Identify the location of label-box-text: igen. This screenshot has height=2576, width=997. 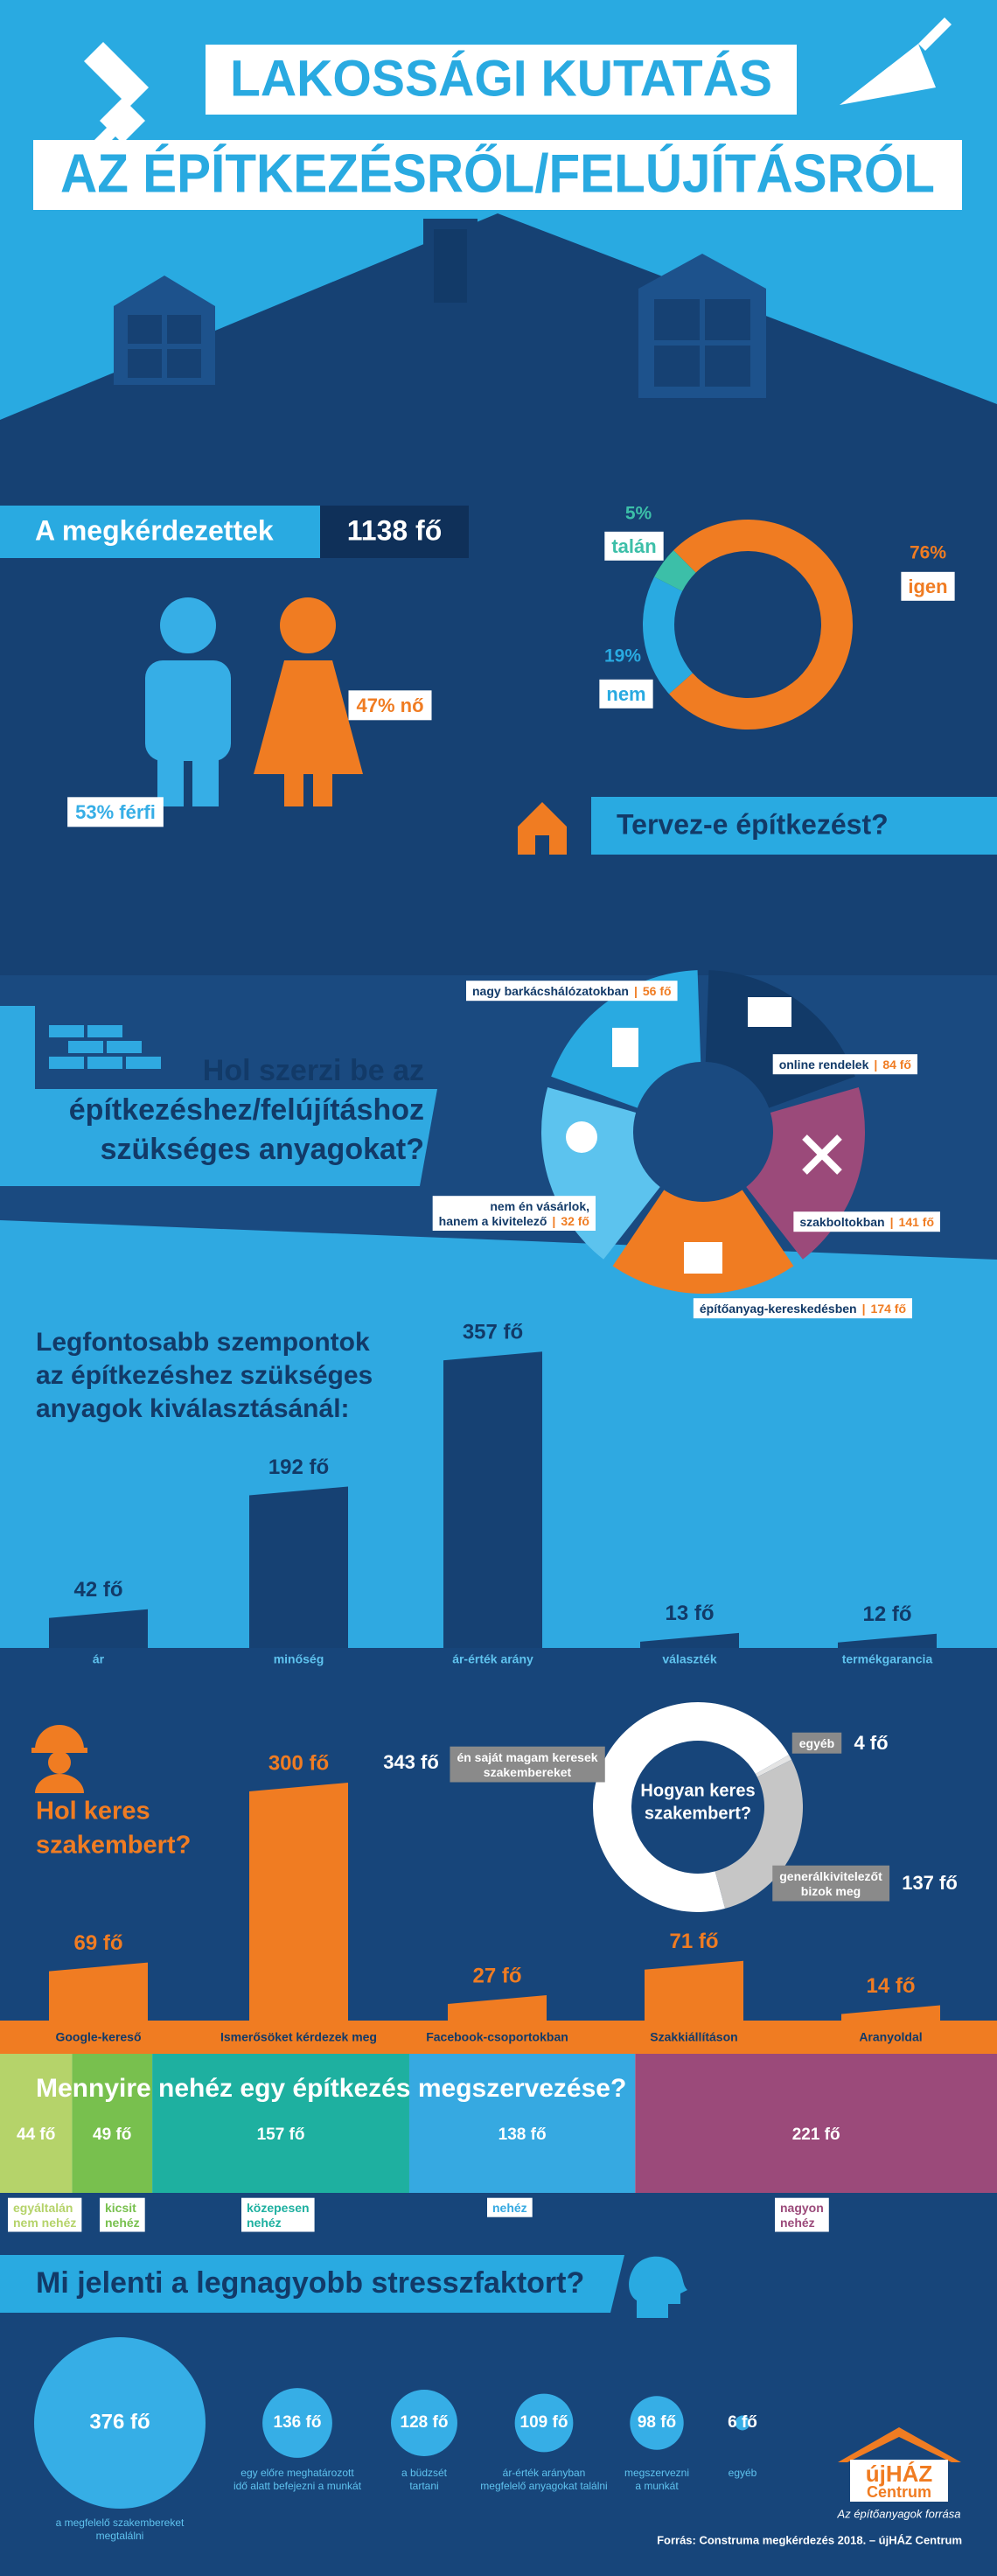
(927, 586).